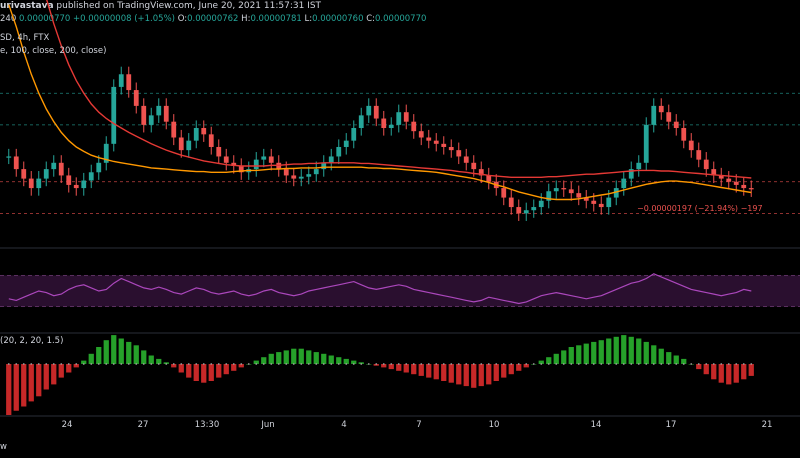 The height and width of the screenshot is (458, 800). I want to click on x-tick-label: Jun, so click(268, 425).